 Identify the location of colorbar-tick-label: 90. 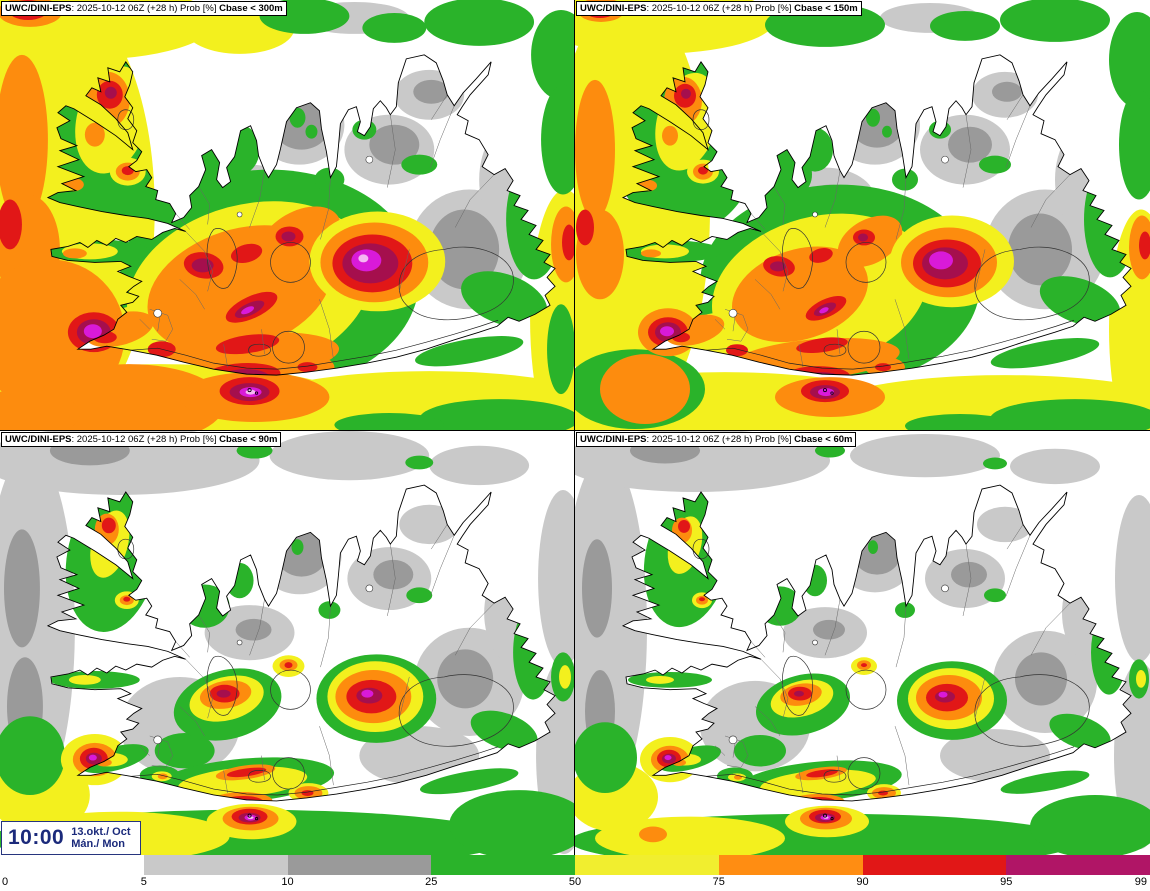
(862, 882).